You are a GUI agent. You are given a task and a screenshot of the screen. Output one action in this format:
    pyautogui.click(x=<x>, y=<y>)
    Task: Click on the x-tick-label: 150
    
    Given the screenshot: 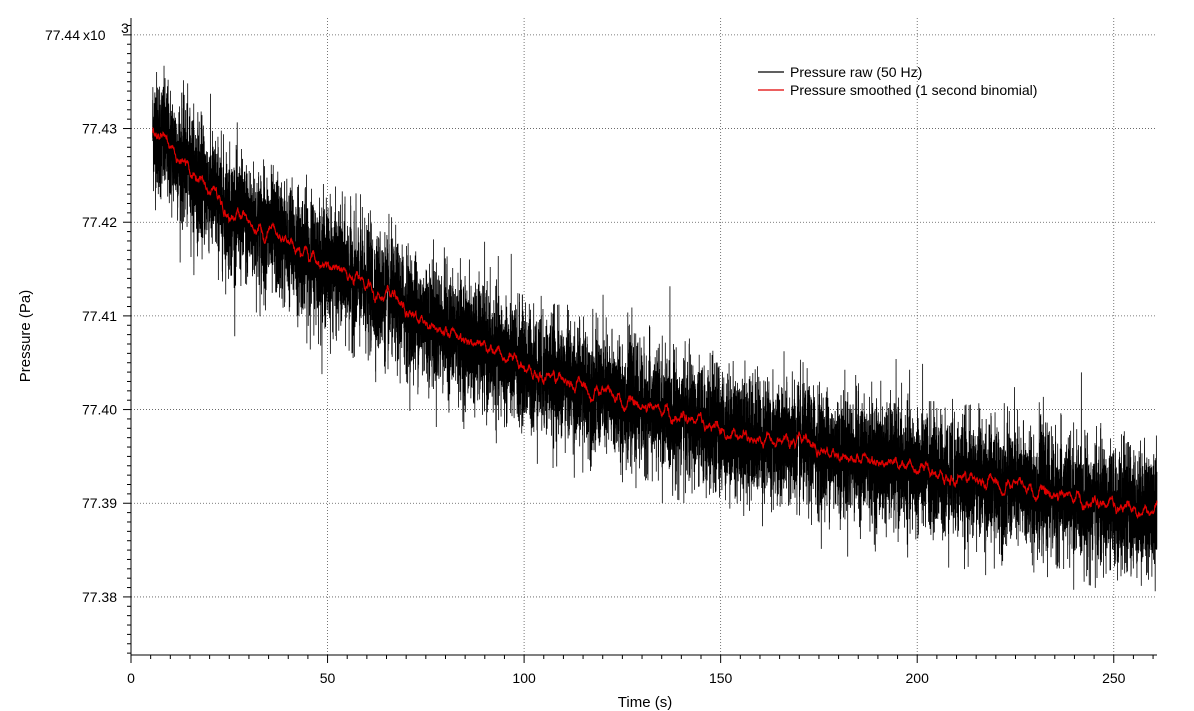 What is the action you would take?
    pyautogui.click(x=721, y=678)
    